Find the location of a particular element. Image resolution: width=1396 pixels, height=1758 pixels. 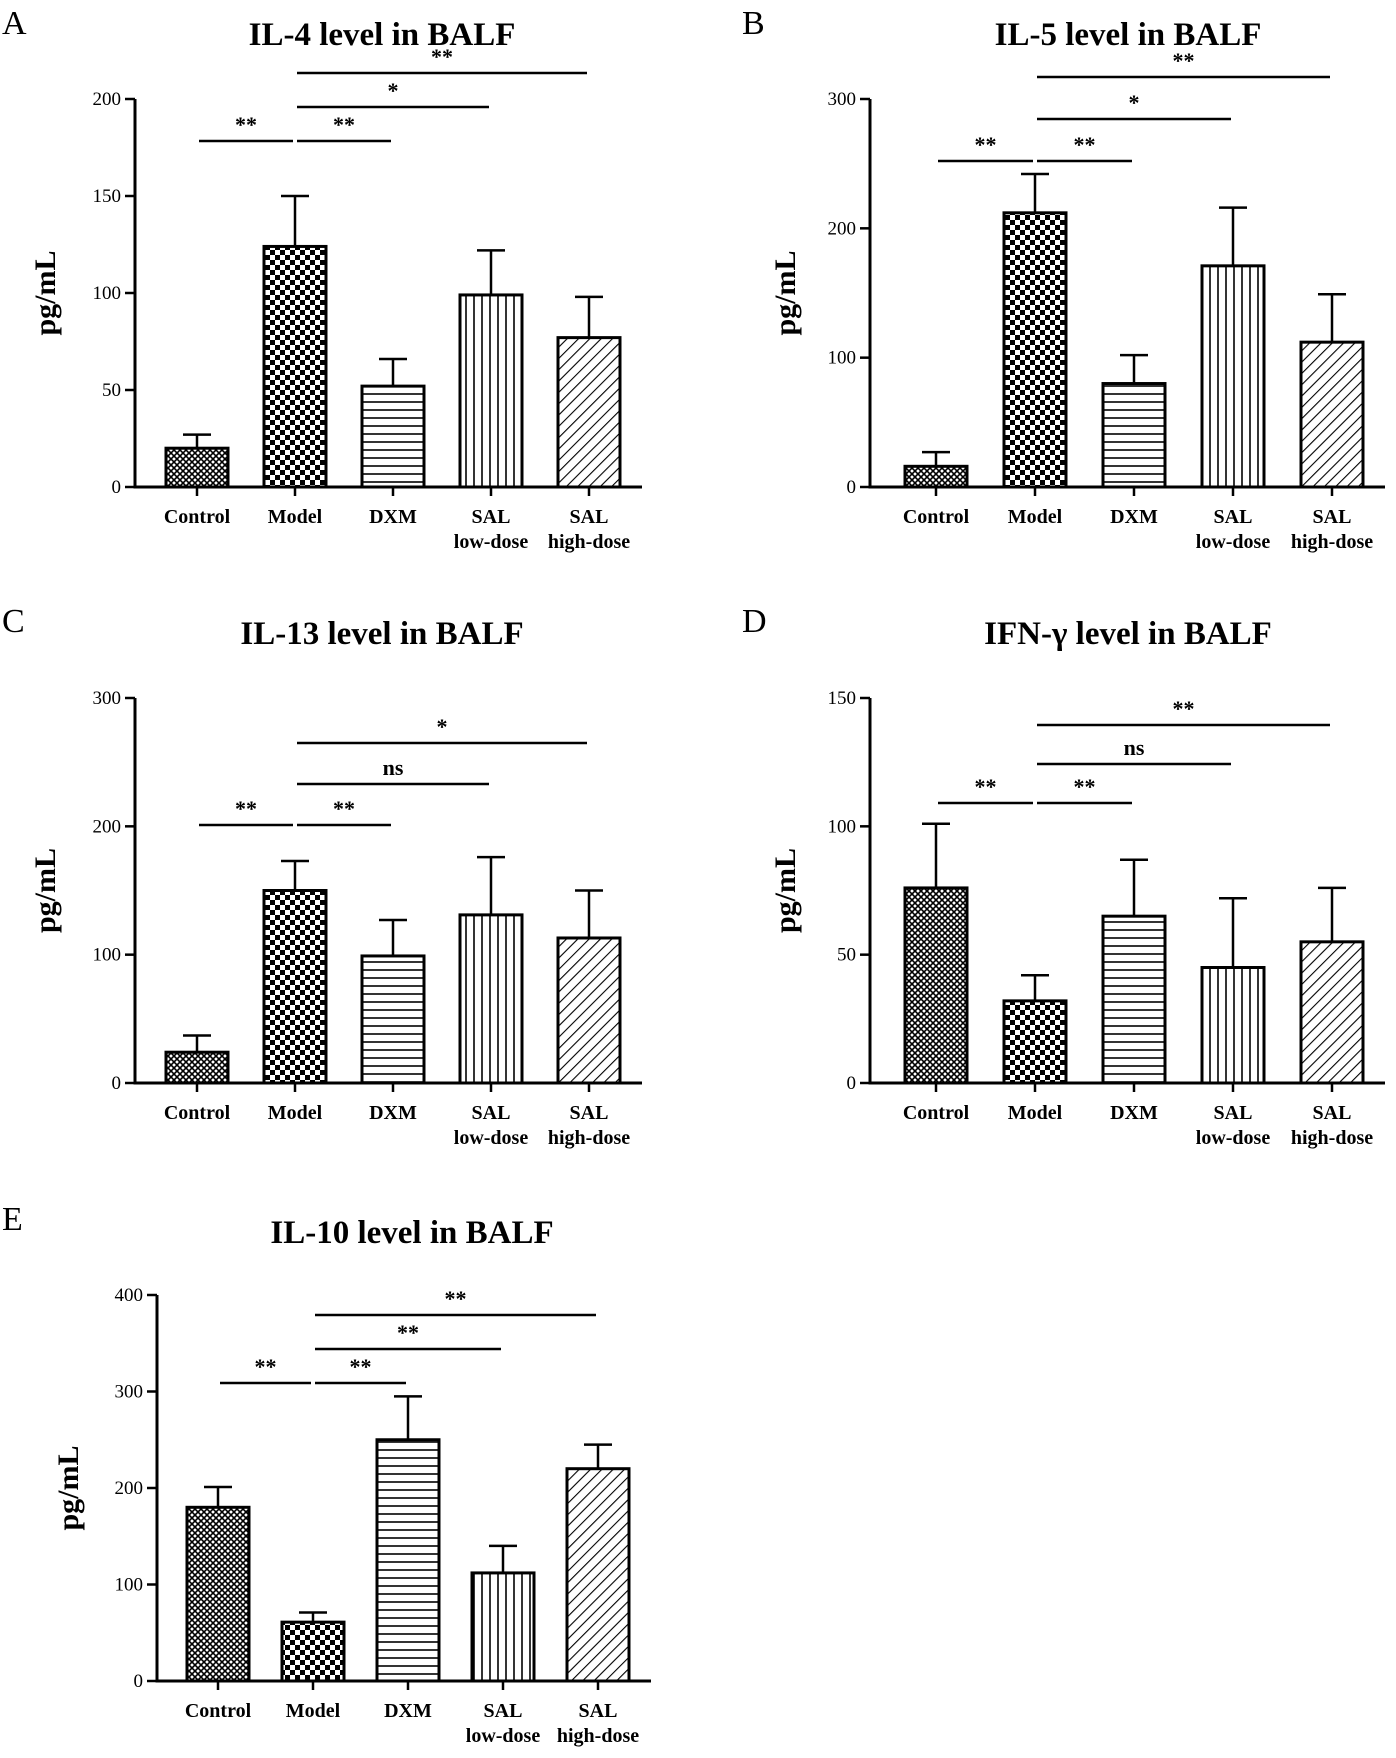

chart-title: IL-13 level in BALF is located at coordinates (381, 634).